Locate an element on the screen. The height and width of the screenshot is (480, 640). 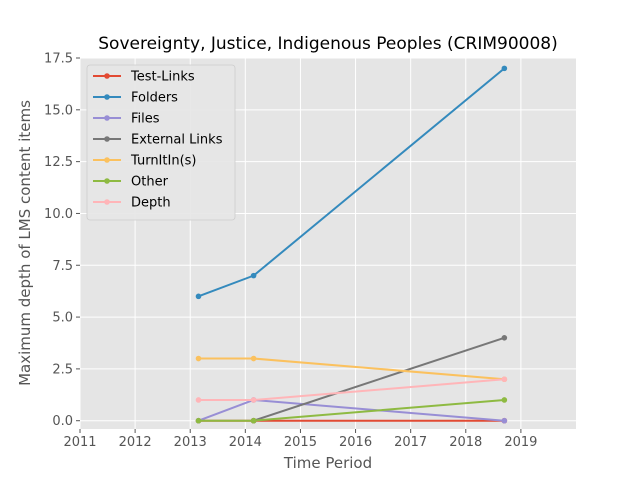
x-tick-label: 2014 is located at coordinates (245, 442).